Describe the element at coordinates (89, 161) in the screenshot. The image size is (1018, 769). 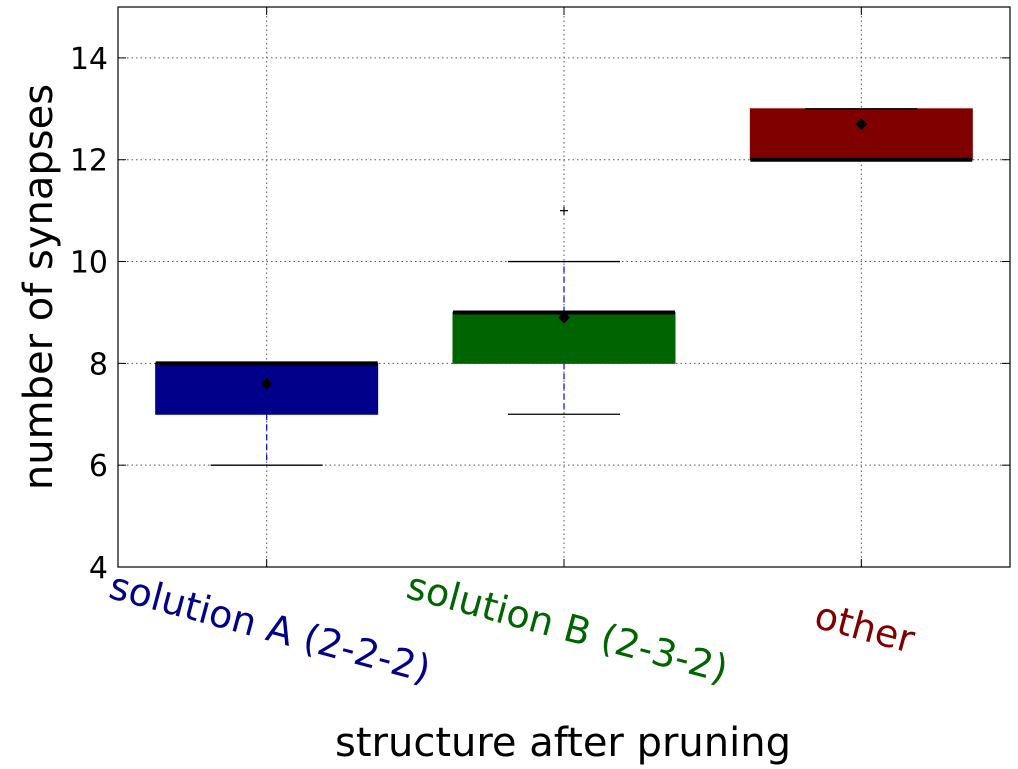
I see `y-tick-label: 12` at that location.